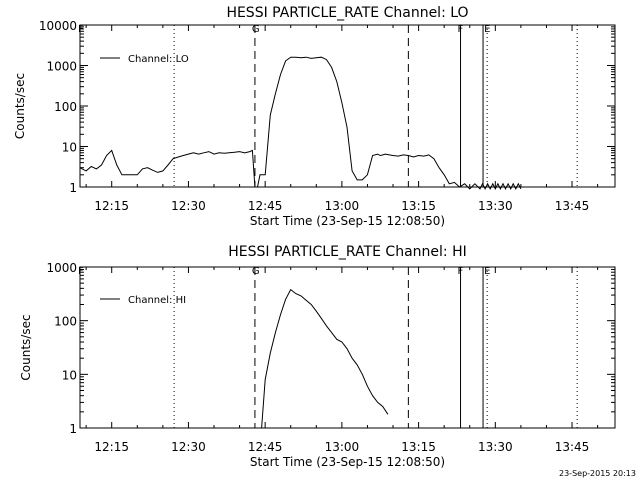 The width and height of the screenshot is (640, 480). What do you see at coordinates (157, 300) in the screenshot?
I see `legend-entry: Channel: HI` at bounding box center [157, 300].